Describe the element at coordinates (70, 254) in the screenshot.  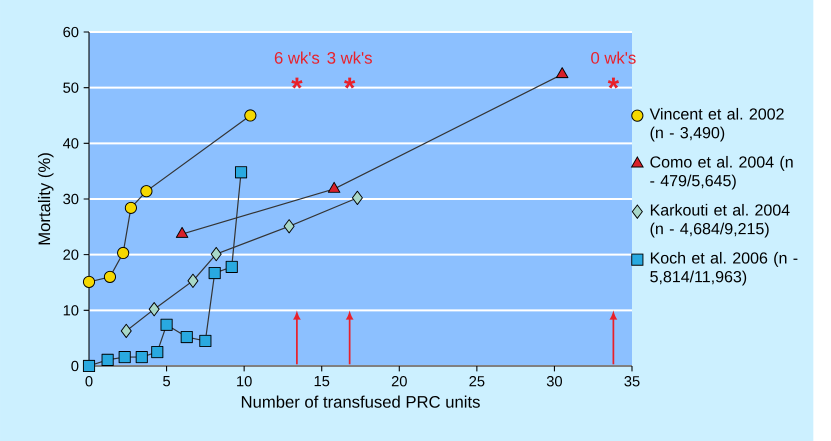
I see `y-tick-label: 20` at that location.